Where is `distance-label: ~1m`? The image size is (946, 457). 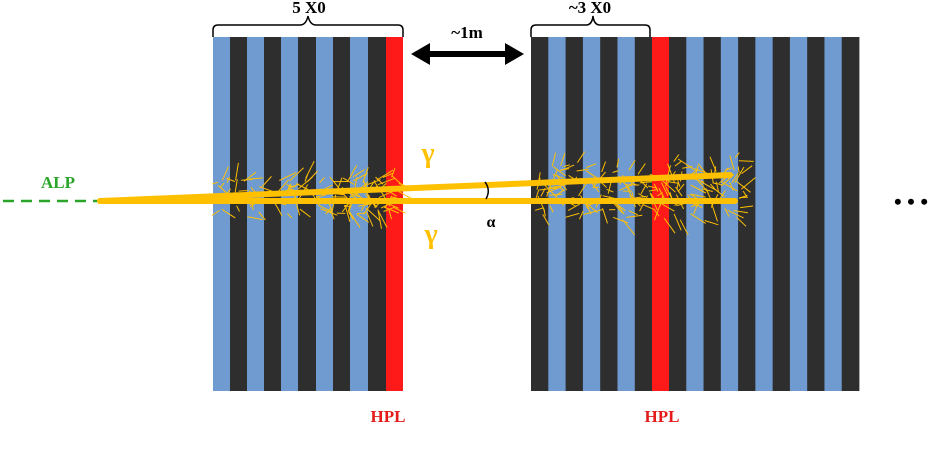 distance-label: ~1m is located at coordinates (467, 32).